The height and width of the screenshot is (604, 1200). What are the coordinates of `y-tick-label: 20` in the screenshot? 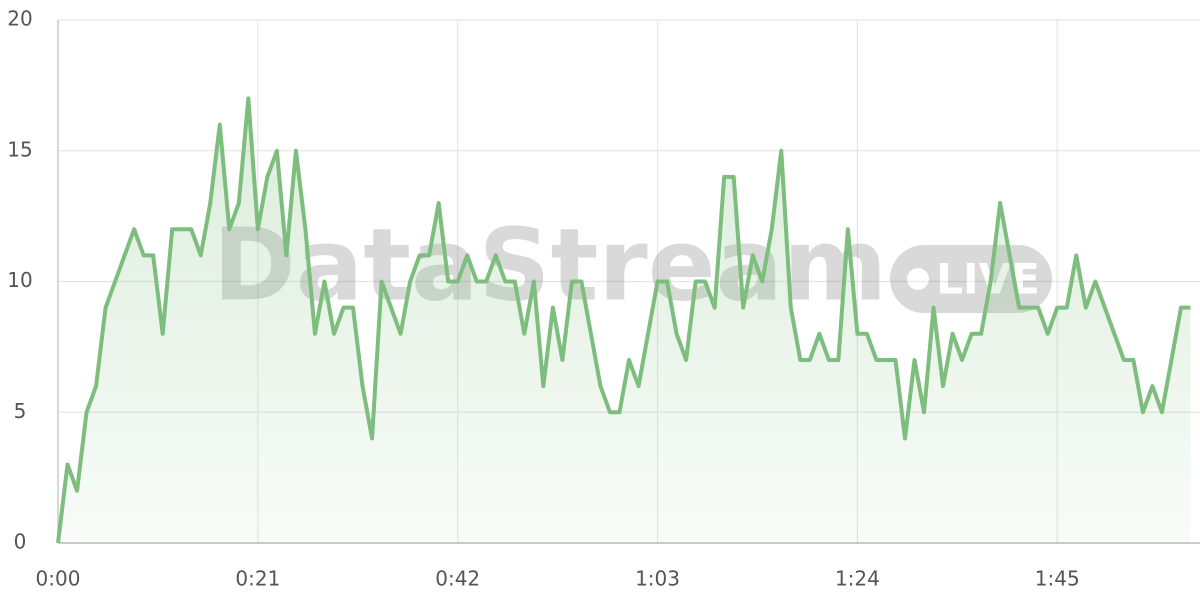 It's located at (19, 19).